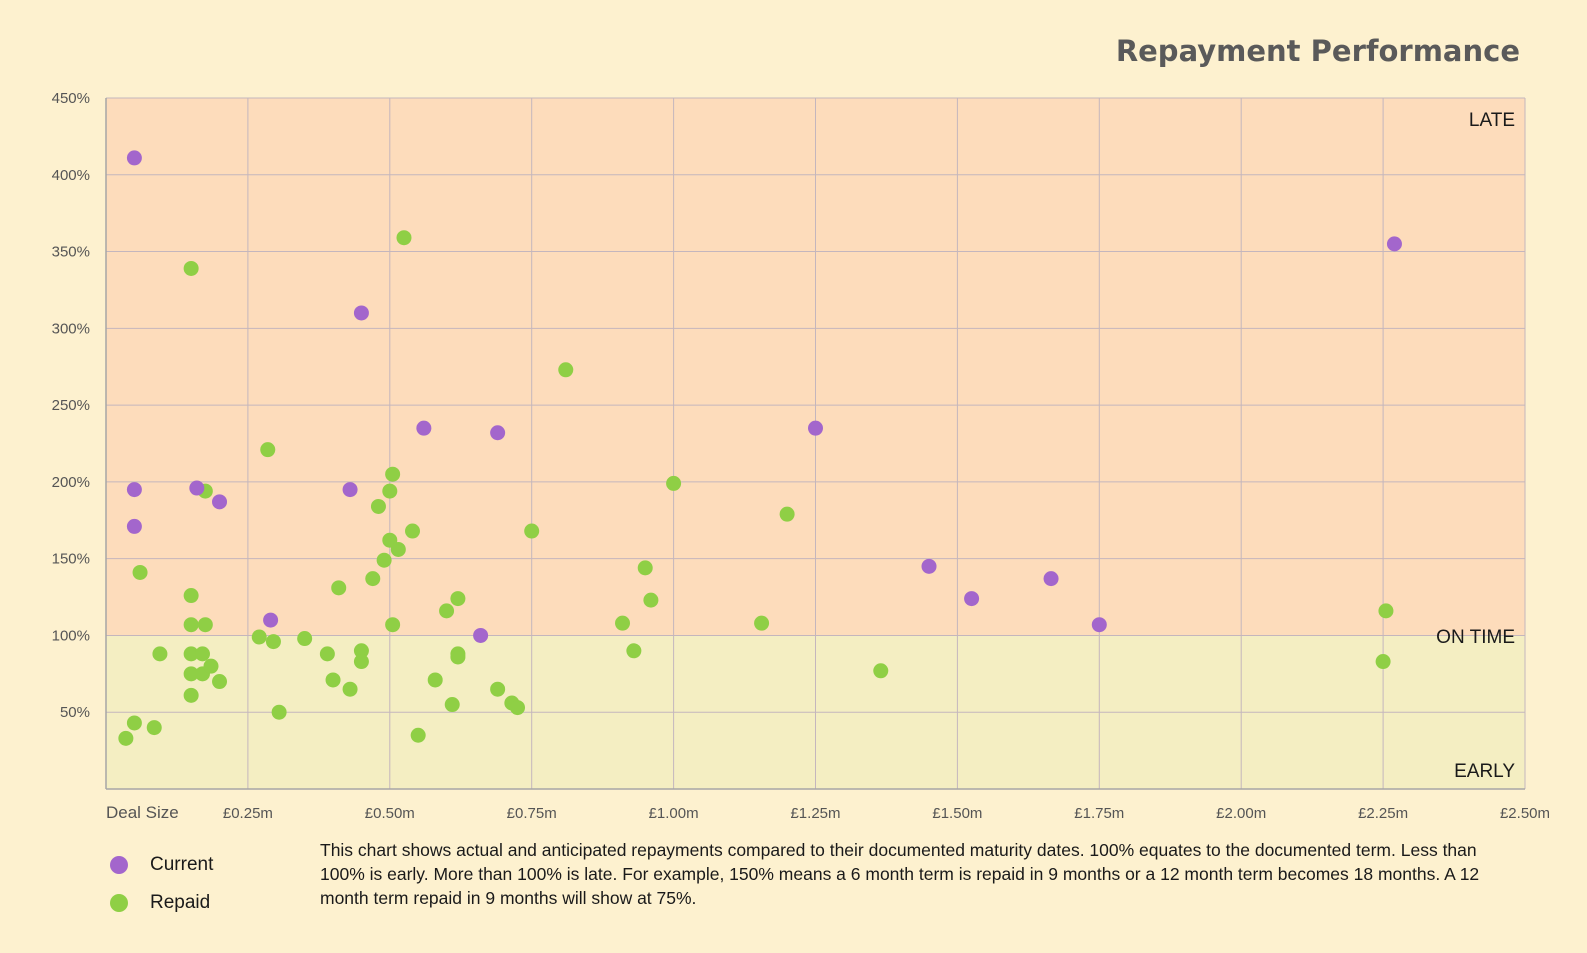 The width and height of the screenshot is (1587, 953). Describe the element at coordinates (1475, 637) in the screenshot. I see `zone-label-on-time: ON TIME` at that location.